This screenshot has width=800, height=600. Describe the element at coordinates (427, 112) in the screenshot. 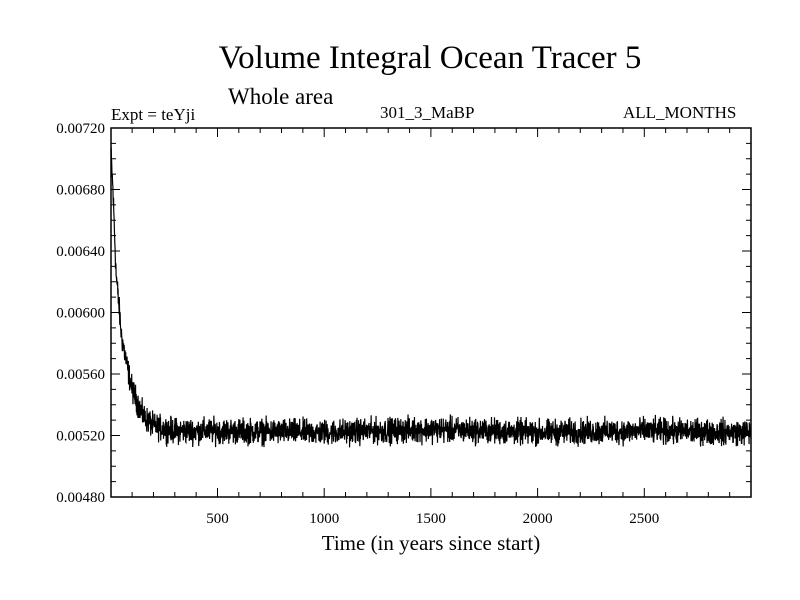

I see `run-code-label: 301_3_MaBP` at that location.